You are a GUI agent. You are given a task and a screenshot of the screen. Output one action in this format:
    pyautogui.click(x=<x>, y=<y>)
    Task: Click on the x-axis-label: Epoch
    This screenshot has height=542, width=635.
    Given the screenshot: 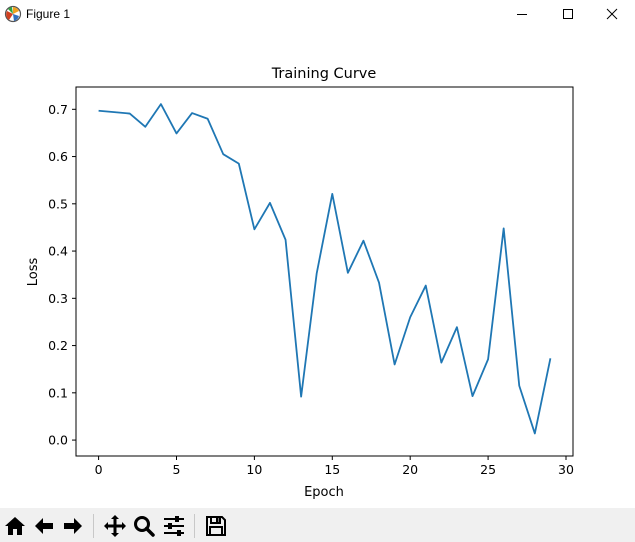 What is the action you would take?
    pyautogui.click(x=324, y=492)
    